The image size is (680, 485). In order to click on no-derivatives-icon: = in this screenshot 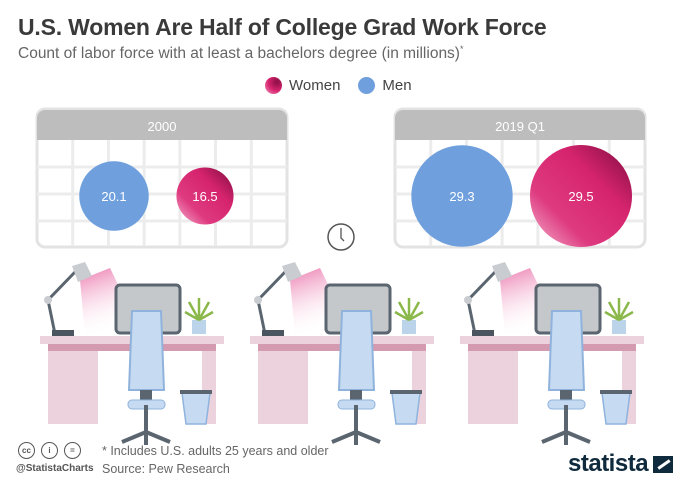, I will do `click(72, 450)`.